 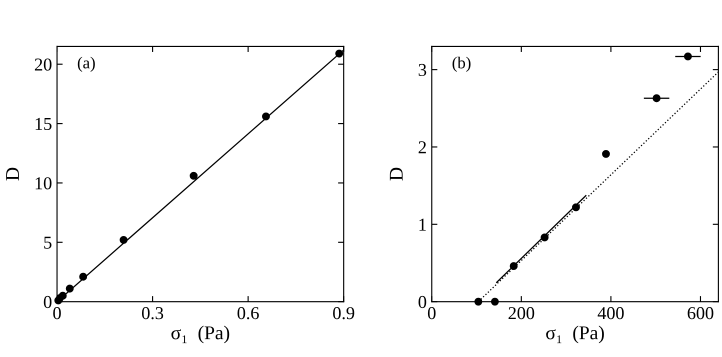 What do you see at coordinates (43, 64) in the screenshot?
I see `y-tick-label: 20` at bounding box center [43, 64].